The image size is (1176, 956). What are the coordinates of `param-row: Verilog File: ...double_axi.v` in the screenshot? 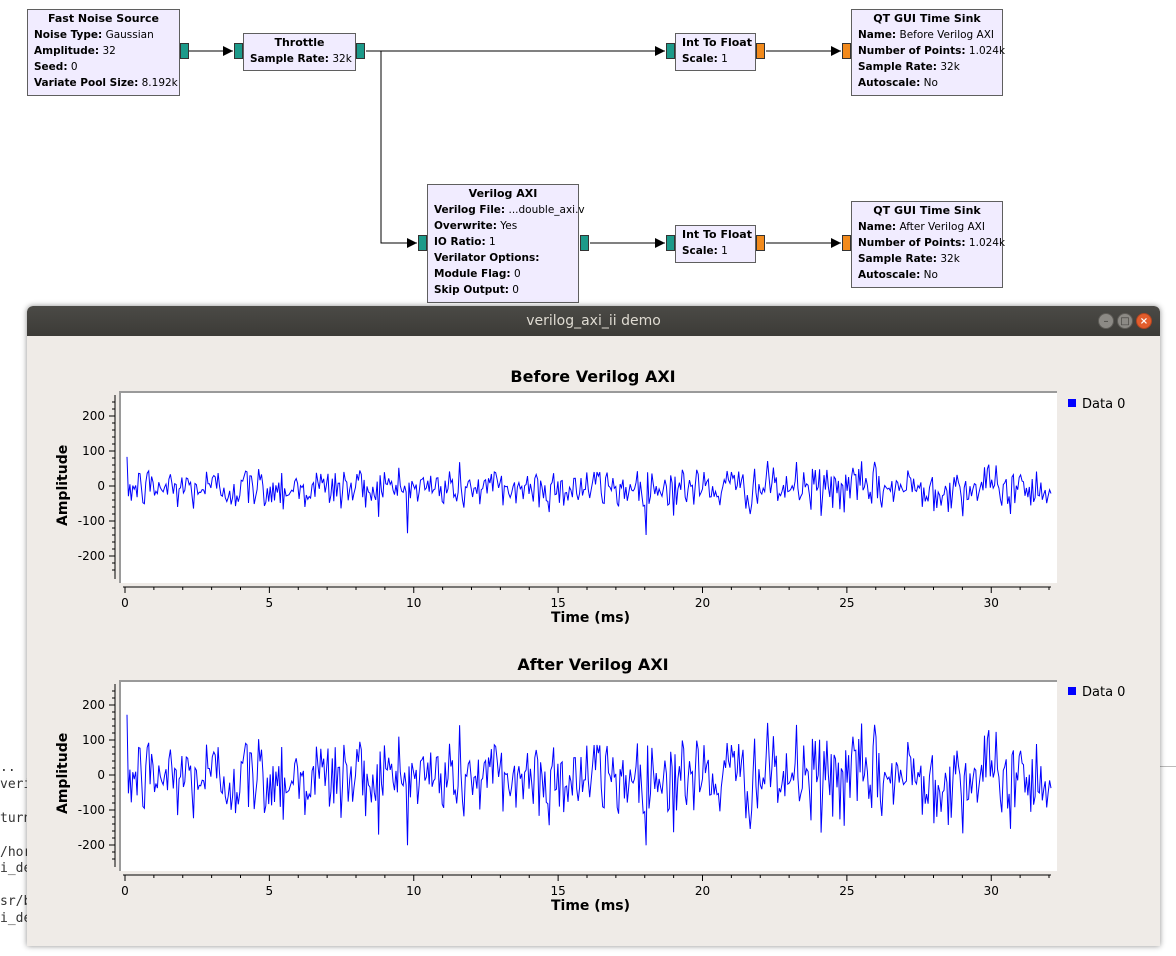 It's located at (509, 210).